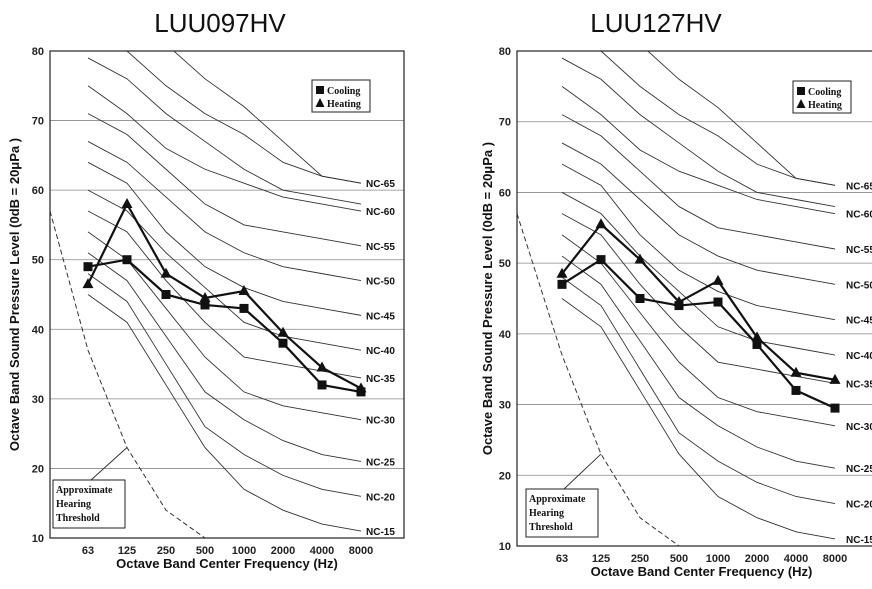  What do you see at coordinates (656, 23) in the screenshot?
I see `chart-title: LUU127HV` at bounding box center [656, 23].